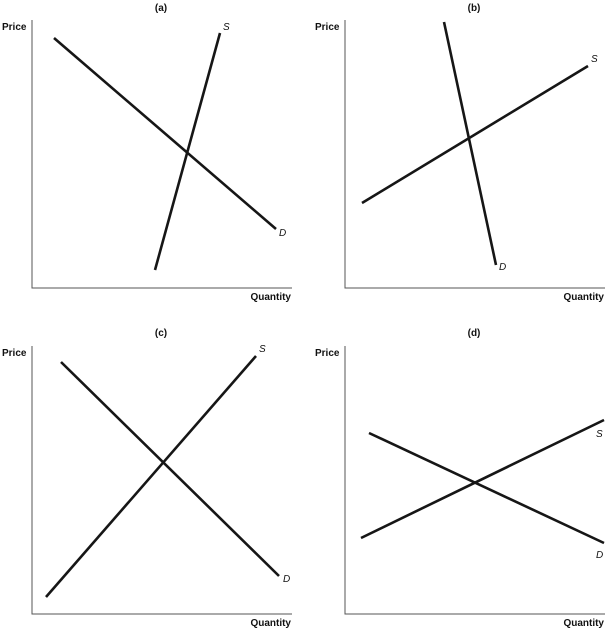 The image size is (606, 629). What do you see at coordinates (470, 143) in the screenshot?
I see `panel-b-demand-curve` at bounding box center [470, 143].